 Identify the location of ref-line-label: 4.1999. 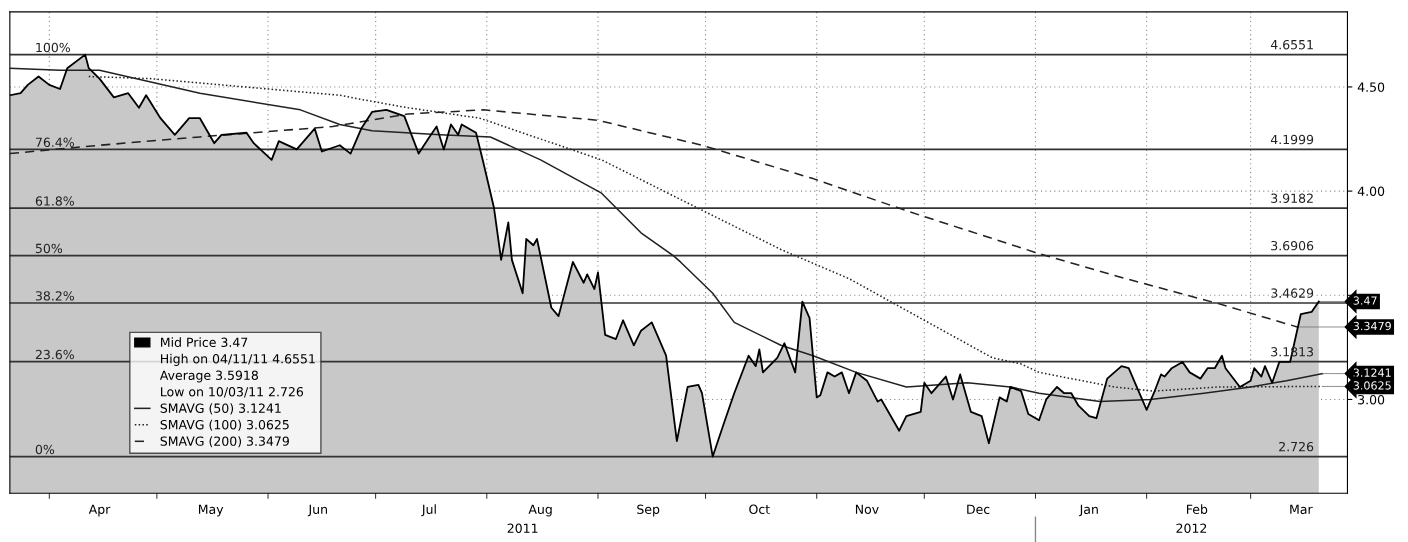
(1292, 139).